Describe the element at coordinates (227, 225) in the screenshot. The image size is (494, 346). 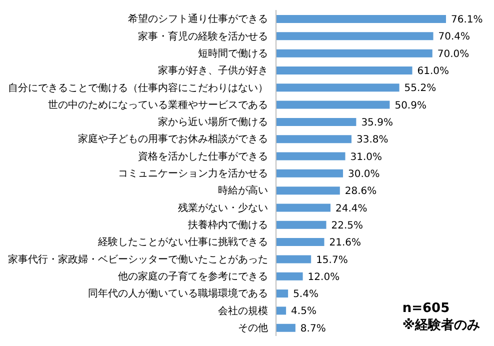
I see `y-tick-label: 扶養枠内で働ける` at that location.